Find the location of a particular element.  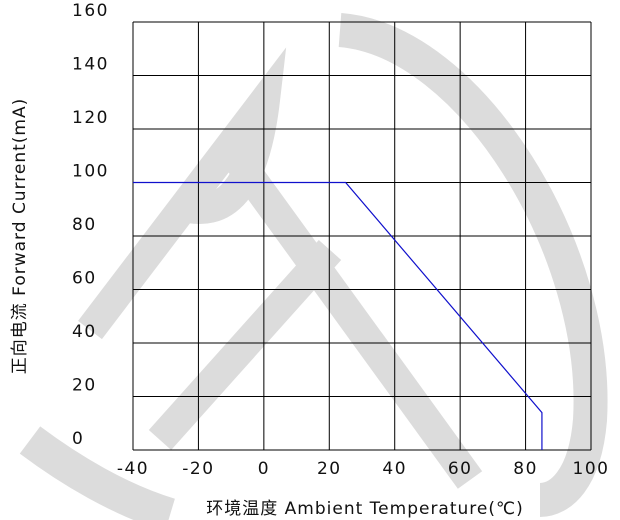

x-tick-label: 80 is located at coordinates (525, 469).